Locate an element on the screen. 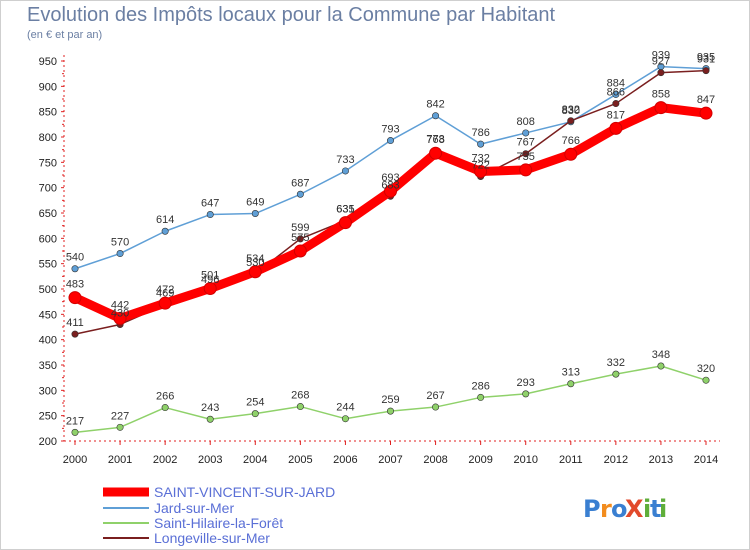  data-label-saint-vincent-sur-jard: 483 is located at coordinates (75, 285).